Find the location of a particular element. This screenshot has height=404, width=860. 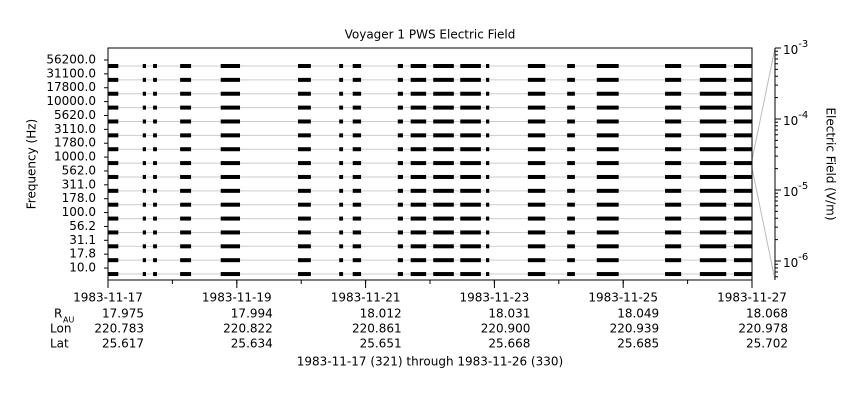

y2-tick-label: 10⁻⁴ is located at coordinates (795, 119).